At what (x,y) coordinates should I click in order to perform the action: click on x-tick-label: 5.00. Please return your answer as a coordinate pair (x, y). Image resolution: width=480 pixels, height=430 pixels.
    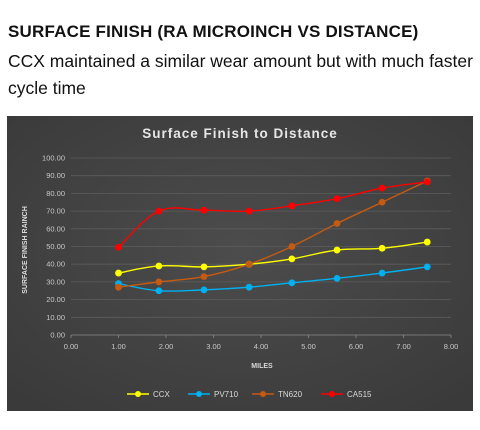
    Looking at the image, I should click on (308, 346).